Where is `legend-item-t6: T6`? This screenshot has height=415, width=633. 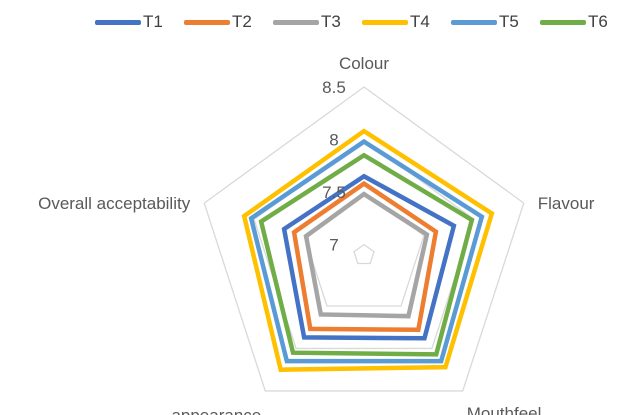
legend-item-t6: T6 is located at coordinates (584, 22).